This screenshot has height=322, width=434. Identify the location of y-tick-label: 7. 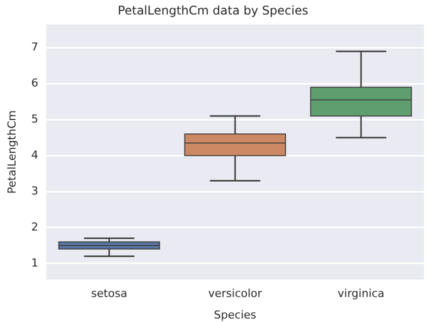
(34, 47).